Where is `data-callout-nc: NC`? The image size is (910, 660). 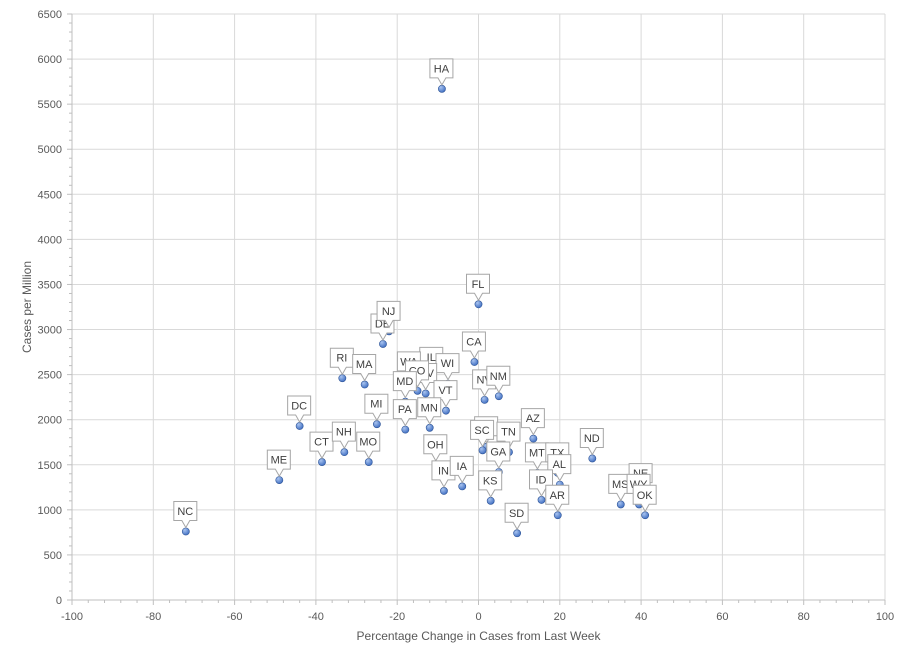 data-callout-nc: NC is located at coordinates (185, 514).